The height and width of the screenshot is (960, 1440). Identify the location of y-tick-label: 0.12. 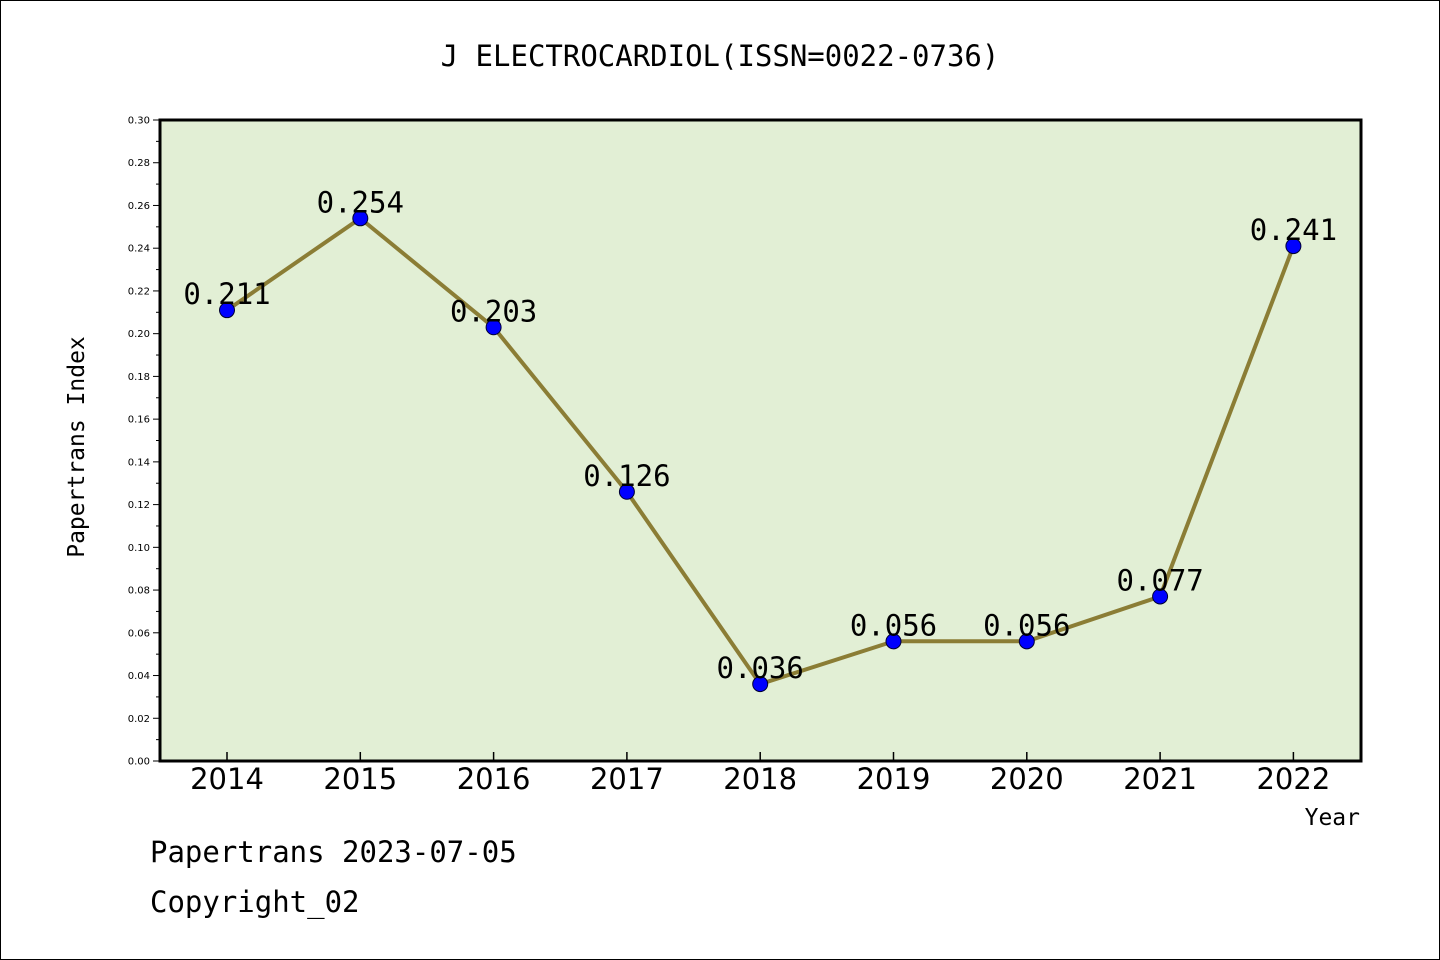
(139, 505).